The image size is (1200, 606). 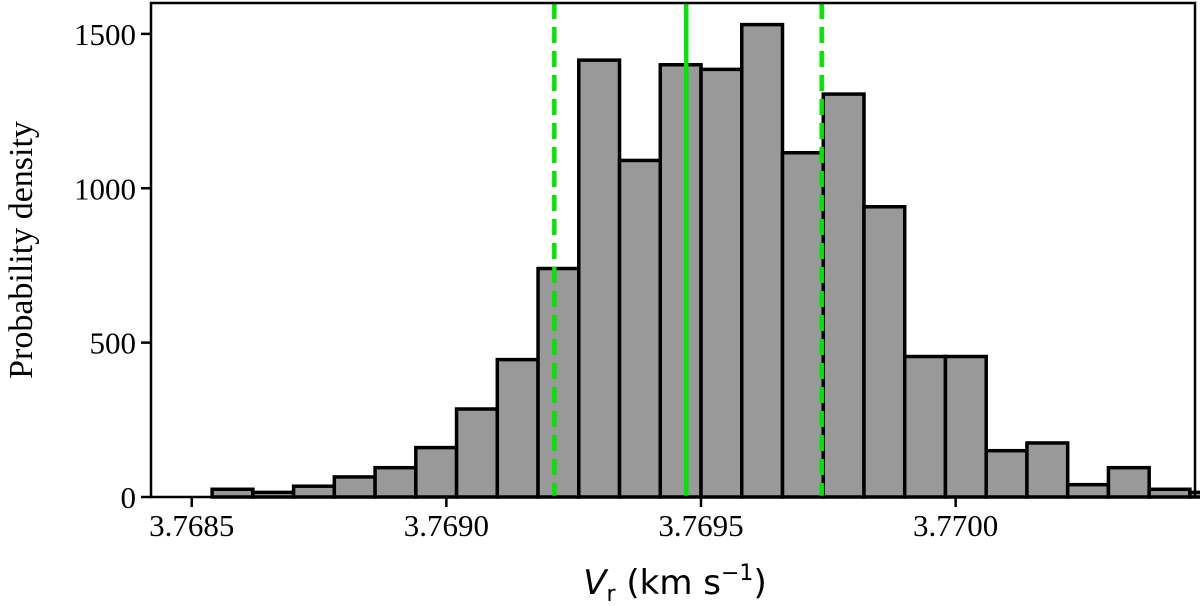 What do you see at coordinates (105, 34) in the screenshot?
I see `y-tick-label-3: 1500` at bounding box center [105, 34].